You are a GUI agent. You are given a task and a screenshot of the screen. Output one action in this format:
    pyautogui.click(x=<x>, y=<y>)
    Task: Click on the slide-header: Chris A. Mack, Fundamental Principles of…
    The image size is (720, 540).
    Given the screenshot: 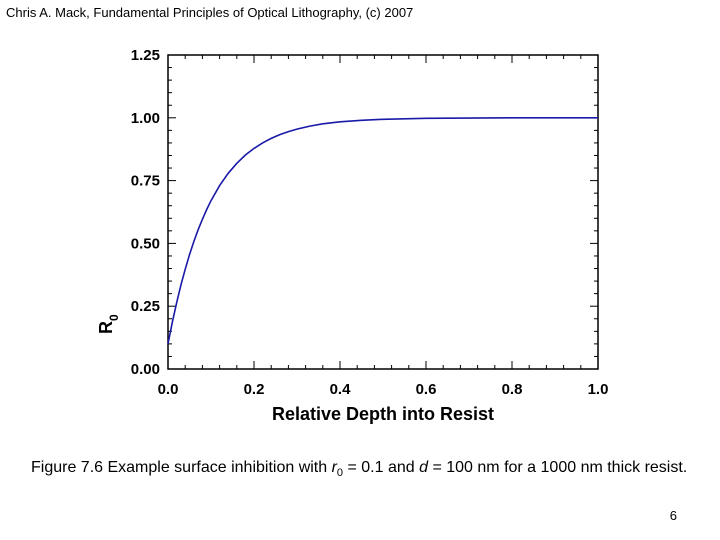 What is the action you would take?
    pyautogui.click(x=210, y=12)
    